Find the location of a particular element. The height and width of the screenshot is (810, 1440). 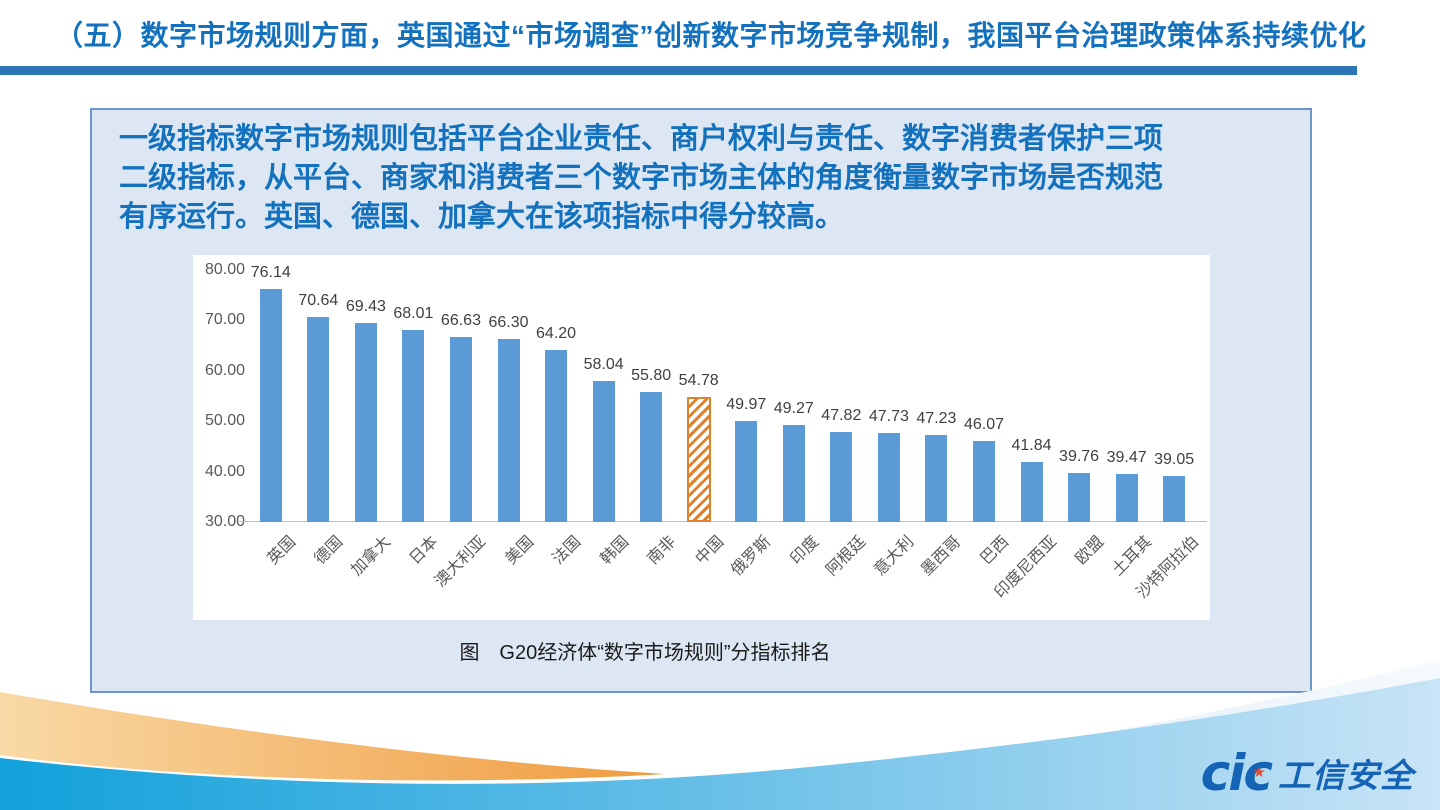

bar-group-澳大利亚: 66.63 澳大利亚 is located at coordinates (460, 422).